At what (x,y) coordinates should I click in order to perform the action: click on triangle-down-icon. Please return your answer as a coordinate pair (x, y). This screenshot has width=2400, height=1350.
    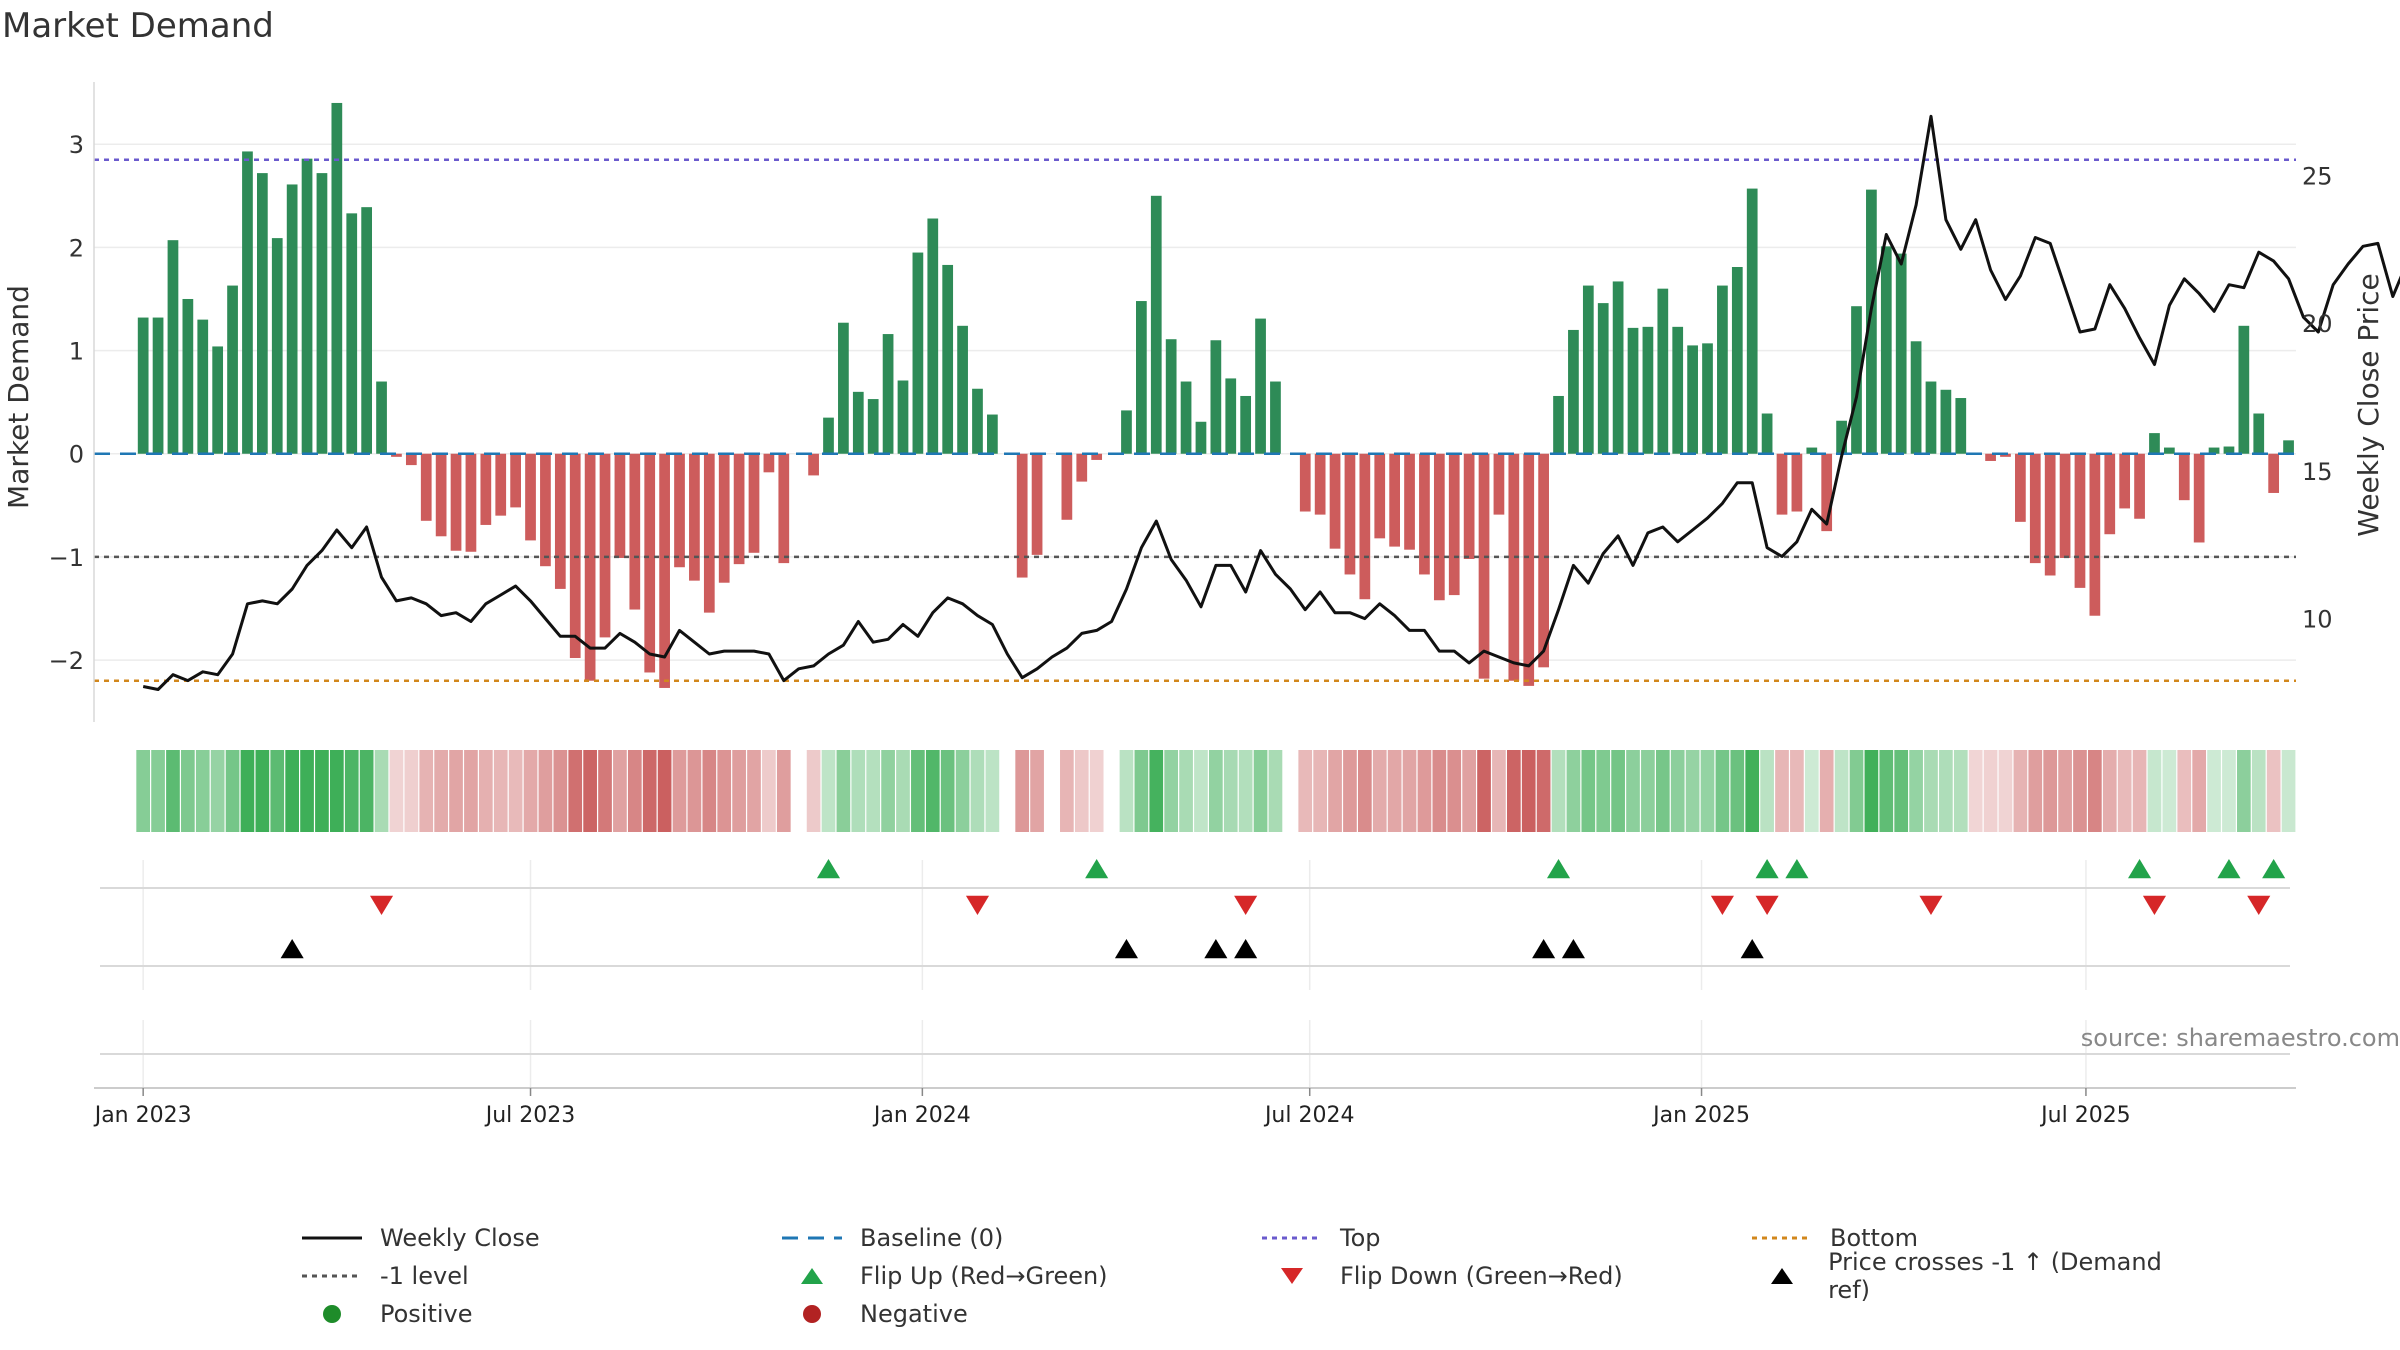
    Looking at the image, I should click on (1292, 1276).